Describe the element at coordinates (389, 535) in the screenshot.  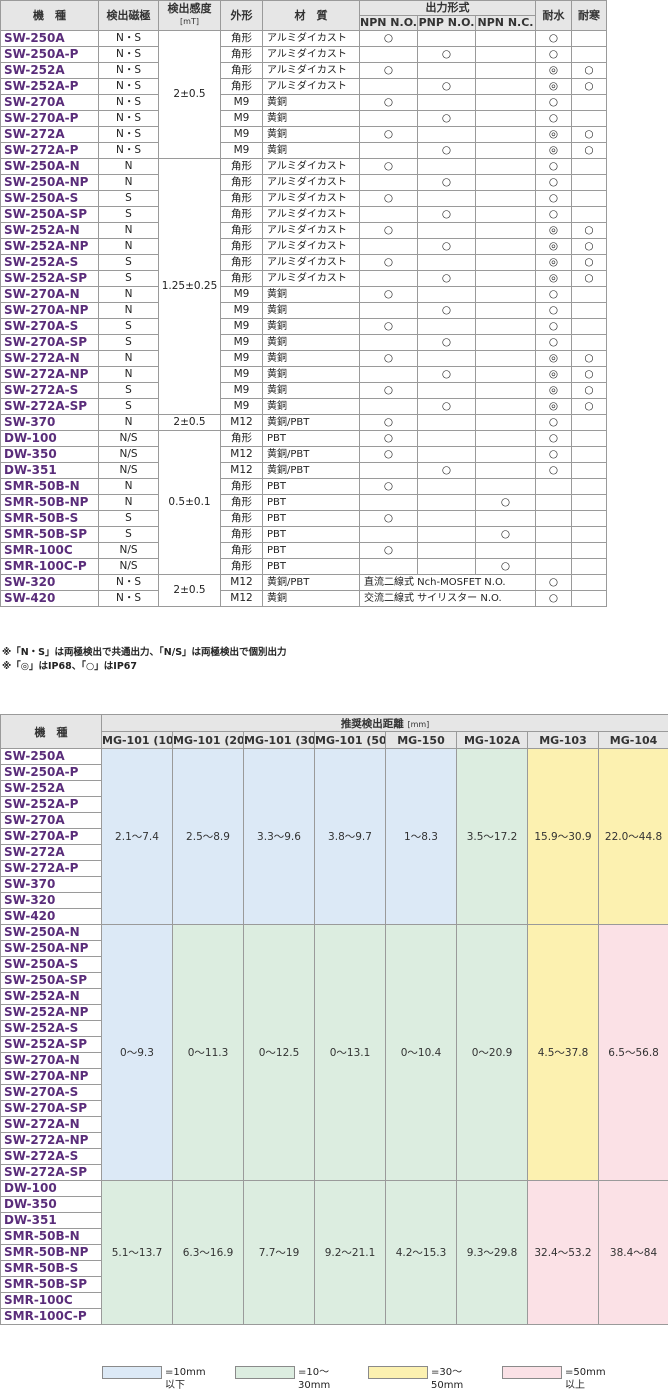
I see `npn-no-mark` at that location.